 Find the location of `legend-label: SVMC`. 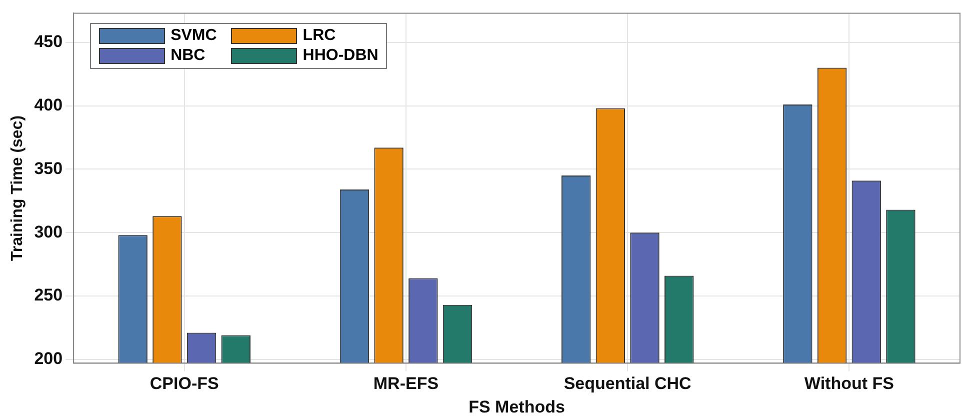

legend-label: SVMC is located at coordinates (193, 36).